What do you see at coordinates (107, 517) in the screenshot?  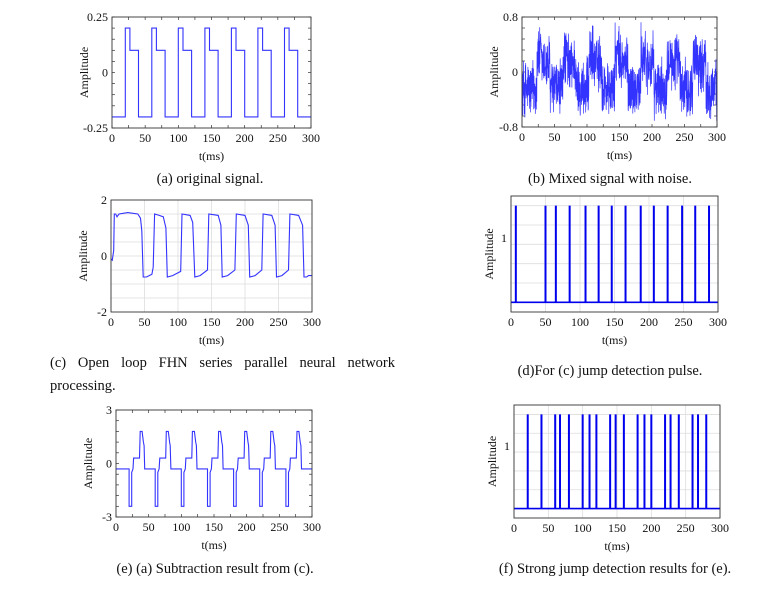 I see `y-tick-label: -3` at bounding box center [107, 517].